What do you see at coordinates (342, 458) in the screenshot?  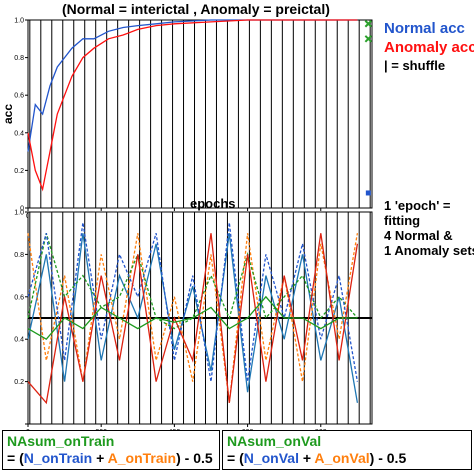 I see `formula-a-term: A_onVal` at bounding box center [342, 458].